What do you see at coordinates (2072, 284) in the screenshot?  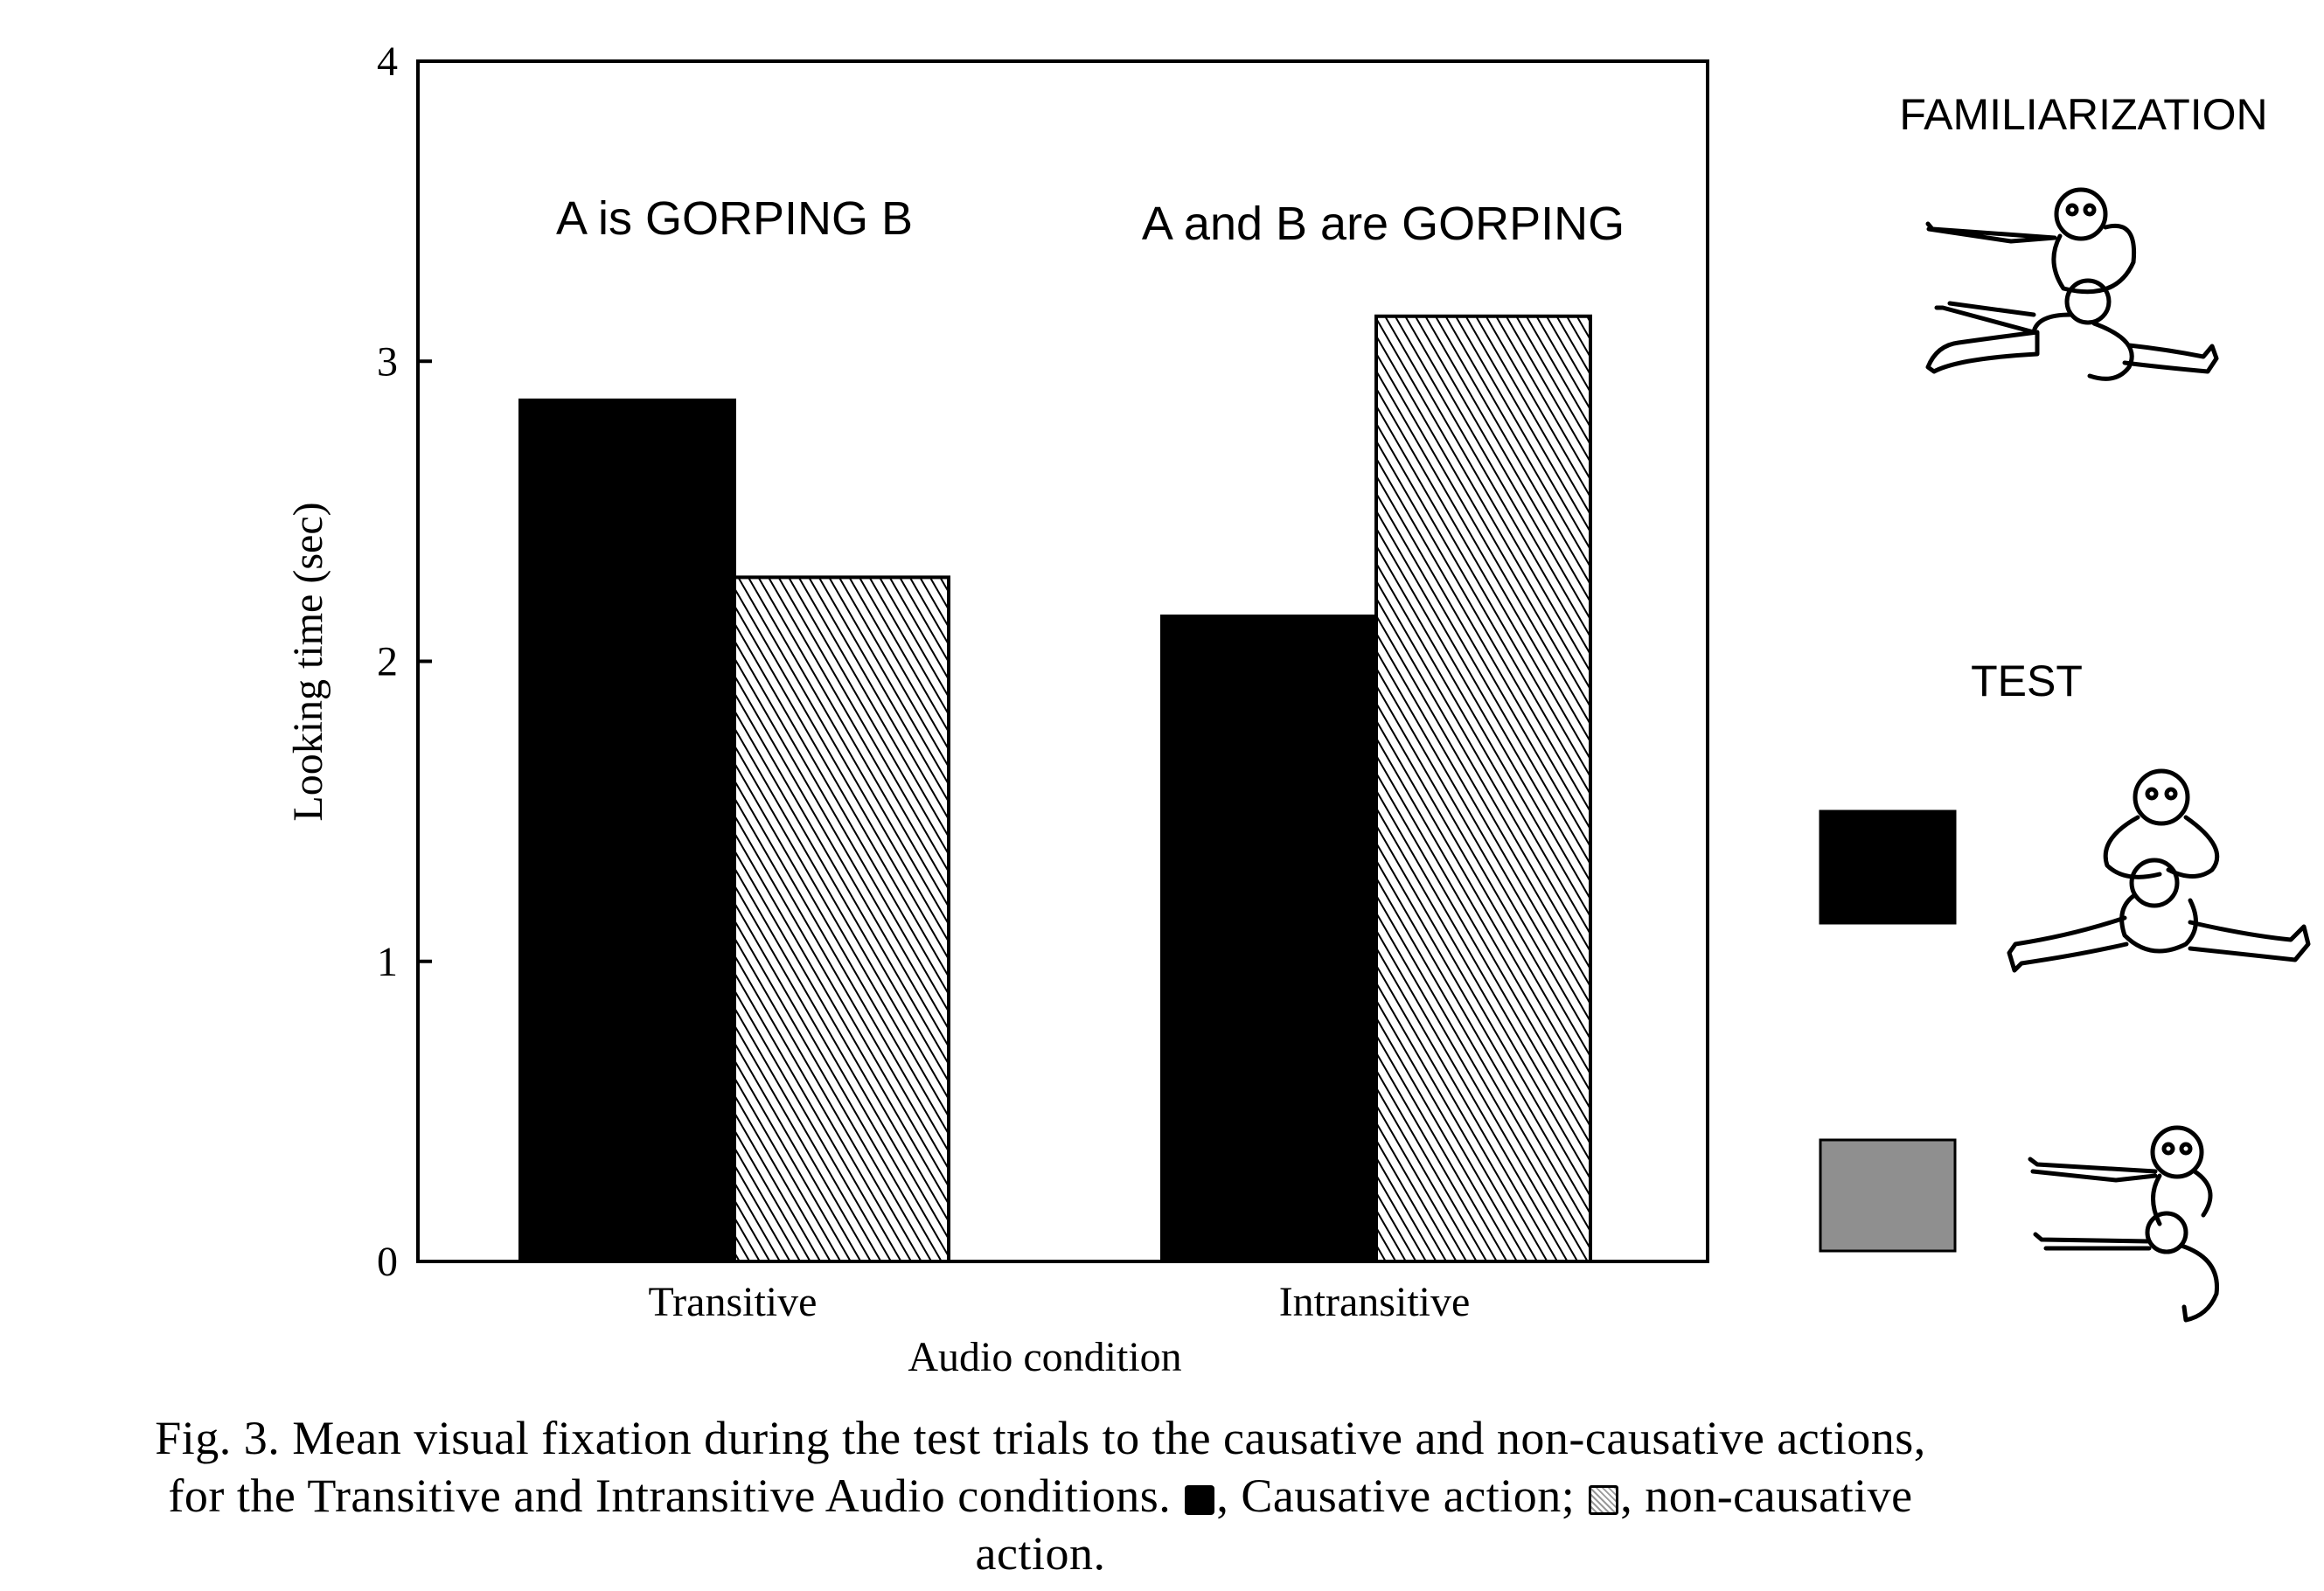 I see `familiarization-figures-icon` at bounding box center [2072, 284].